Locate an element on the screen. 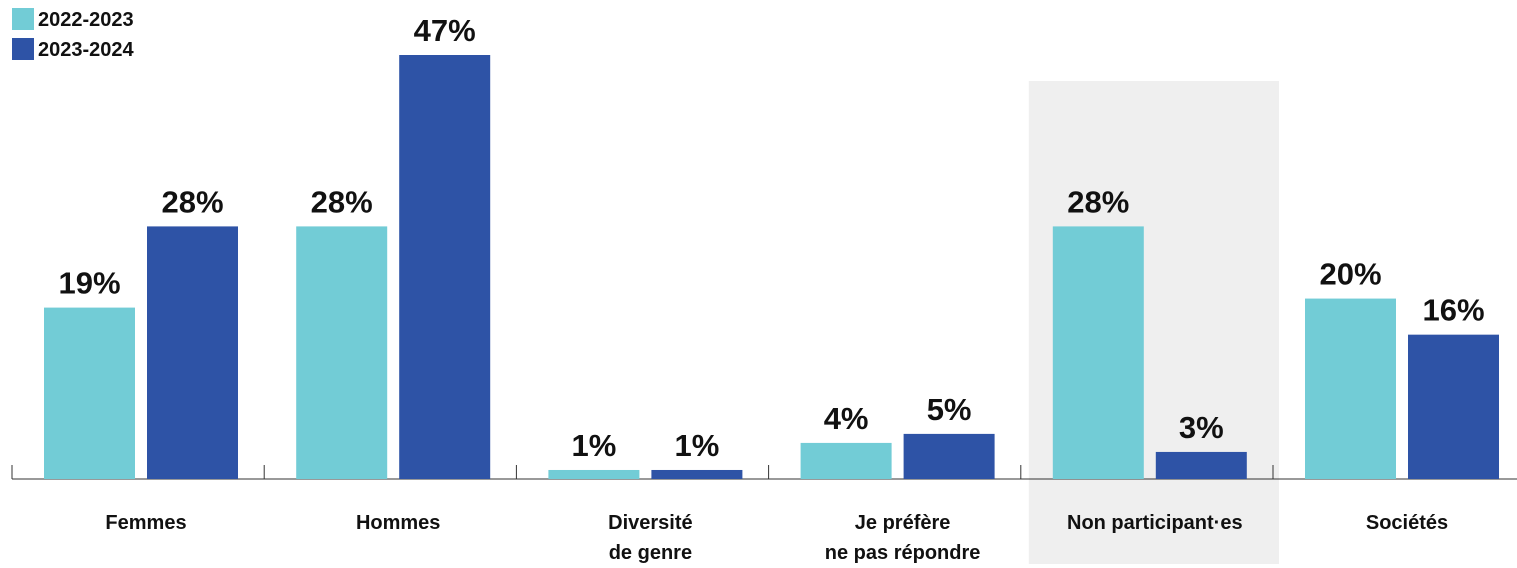 Image resolution: width=1517 pixels, height=568 pixels. x-tick-label: Je préfère ne pas répondre is located at coordinates (902, 538).